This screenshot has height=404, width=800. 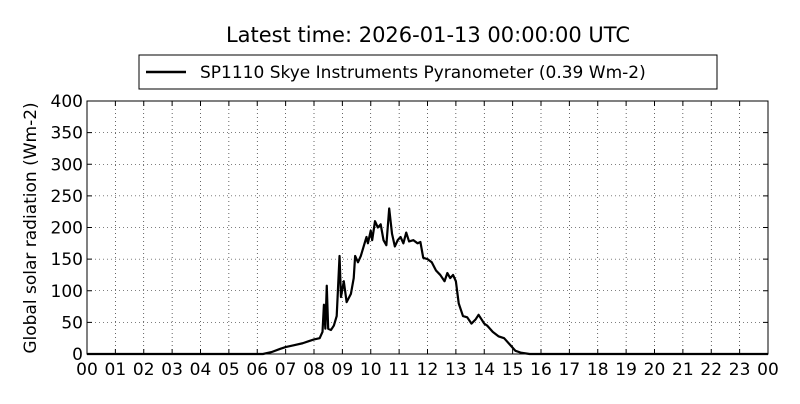 What do you see at coordinates (67, 165) in the screenshot?
I see `y-tick-label: 300` at bounding box center [67, 165].